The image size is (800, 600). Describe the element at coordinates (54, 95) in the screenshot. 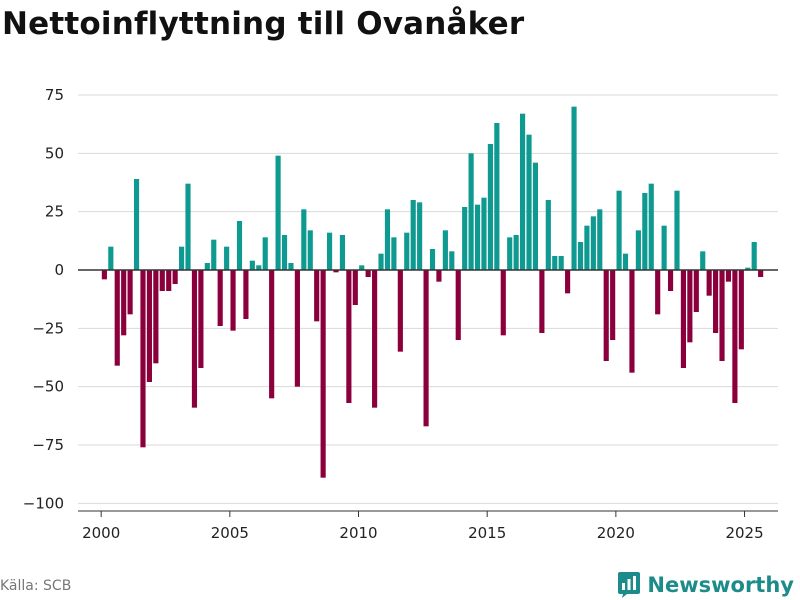

I see `y-tick-label: 75` at that location.